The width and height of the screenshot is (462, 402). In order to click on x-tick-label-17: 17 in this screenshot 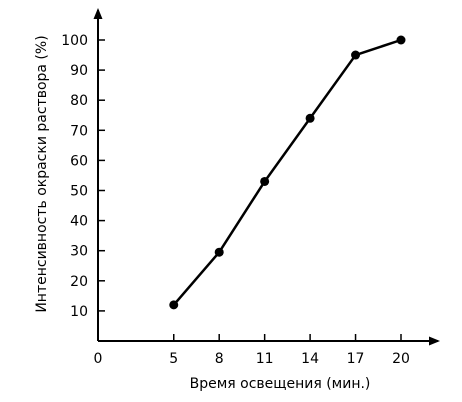, I will do `click(356, 359)`.